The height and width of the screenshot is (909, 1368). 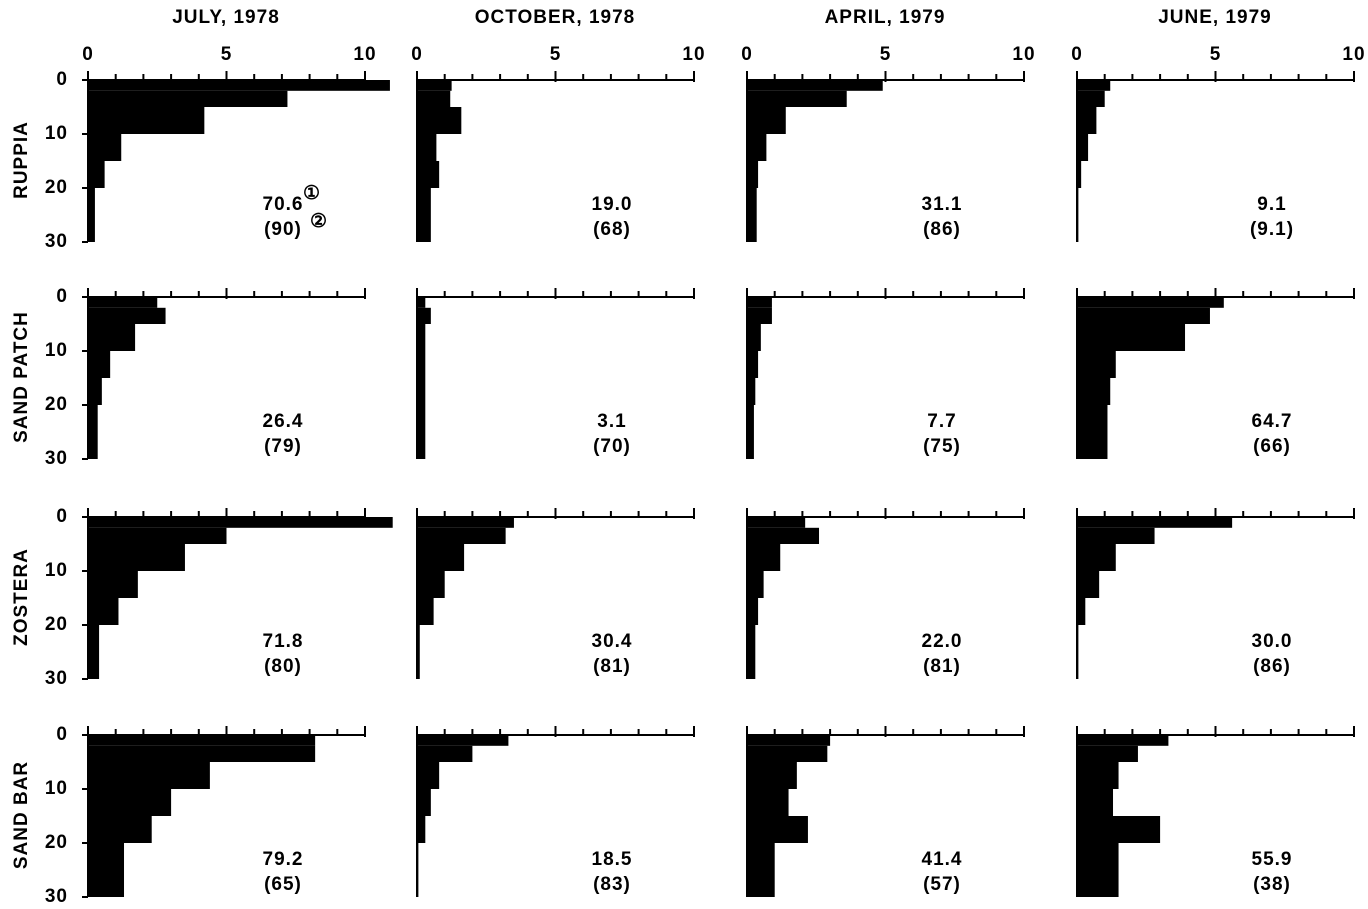 What do you see at coordinates (319, 221) in the screenshot?
I see `note-marker: ②` at bounding box center [319, 221].